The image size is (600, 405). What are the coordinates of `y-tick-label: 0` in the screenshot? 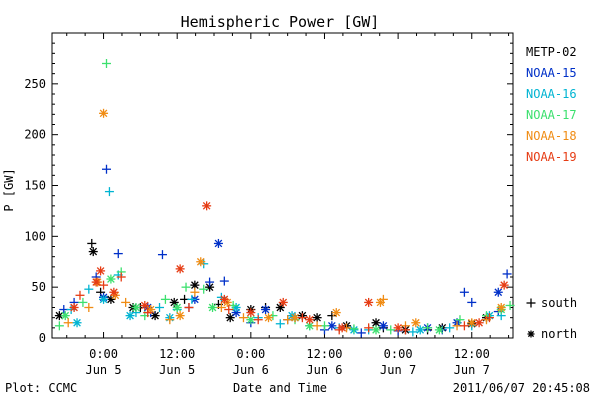 It's located at (42, 338).